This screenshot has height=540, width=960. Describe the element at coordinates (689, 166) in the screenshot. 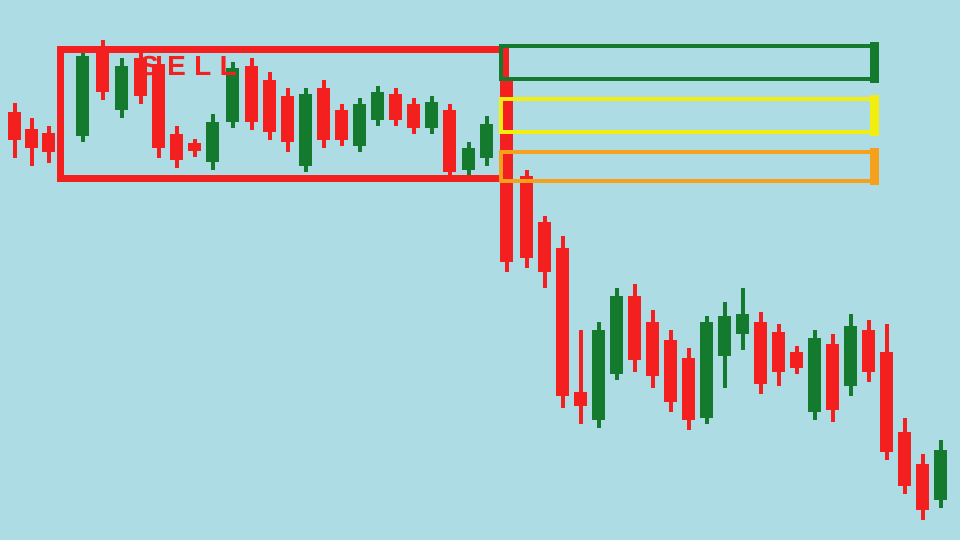

I see `stop-loss-zone` at that location.